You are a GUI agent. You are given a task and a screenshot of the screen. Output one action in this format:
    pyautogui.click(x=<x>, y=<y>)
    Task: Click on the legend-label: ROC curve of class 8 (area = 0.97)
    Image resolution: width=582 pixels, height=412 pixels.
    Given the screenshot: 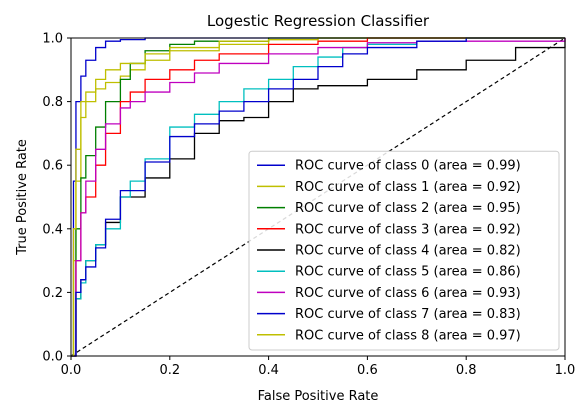 What is the action you would take?
    pyautogui.click(x=408, y=335)
    